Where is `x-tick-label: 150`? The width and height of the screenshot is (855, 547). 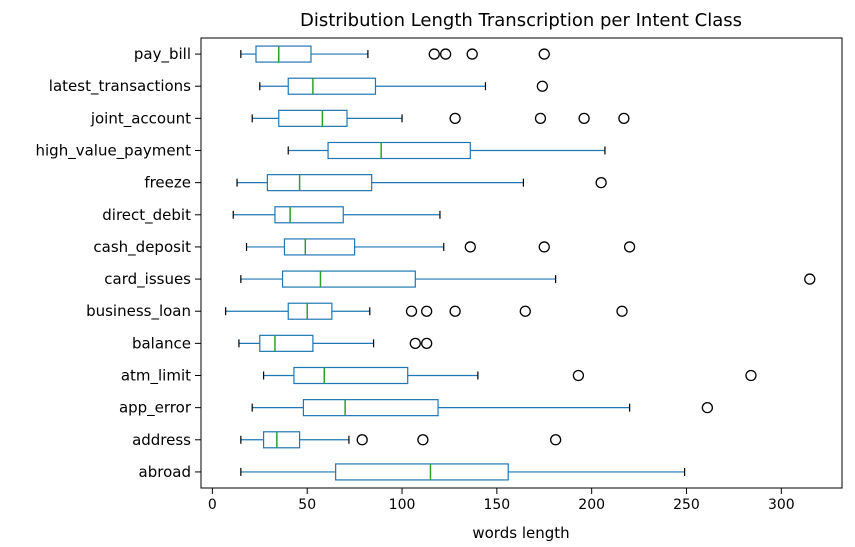
x-tick-label: 150 is located at coordinates (496, 505).